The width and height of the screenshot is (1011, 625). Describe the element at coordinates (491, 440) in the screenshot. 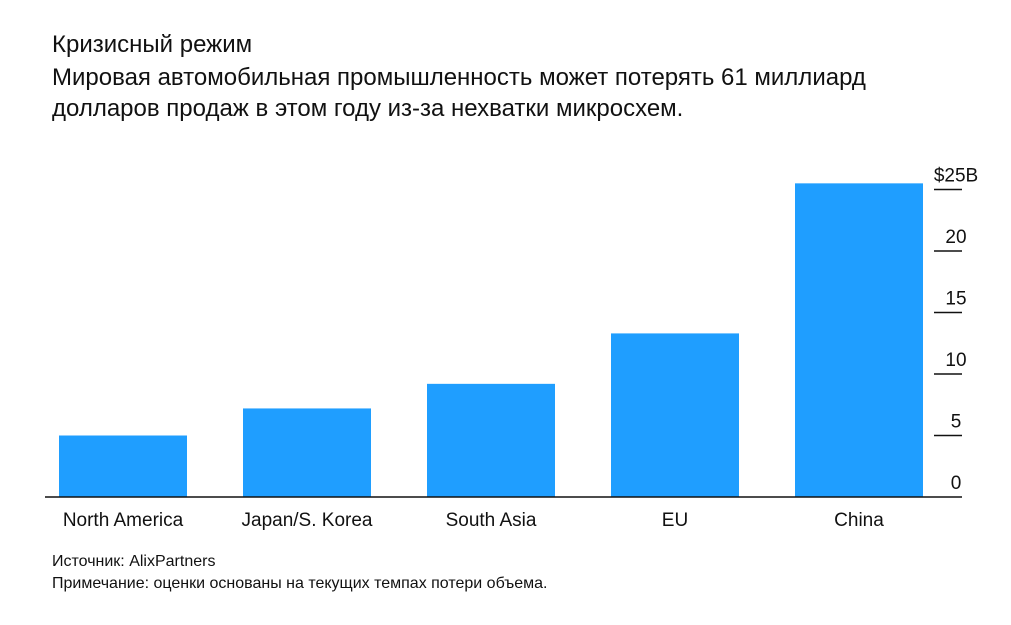

I see `bar-south-asia` at that location.